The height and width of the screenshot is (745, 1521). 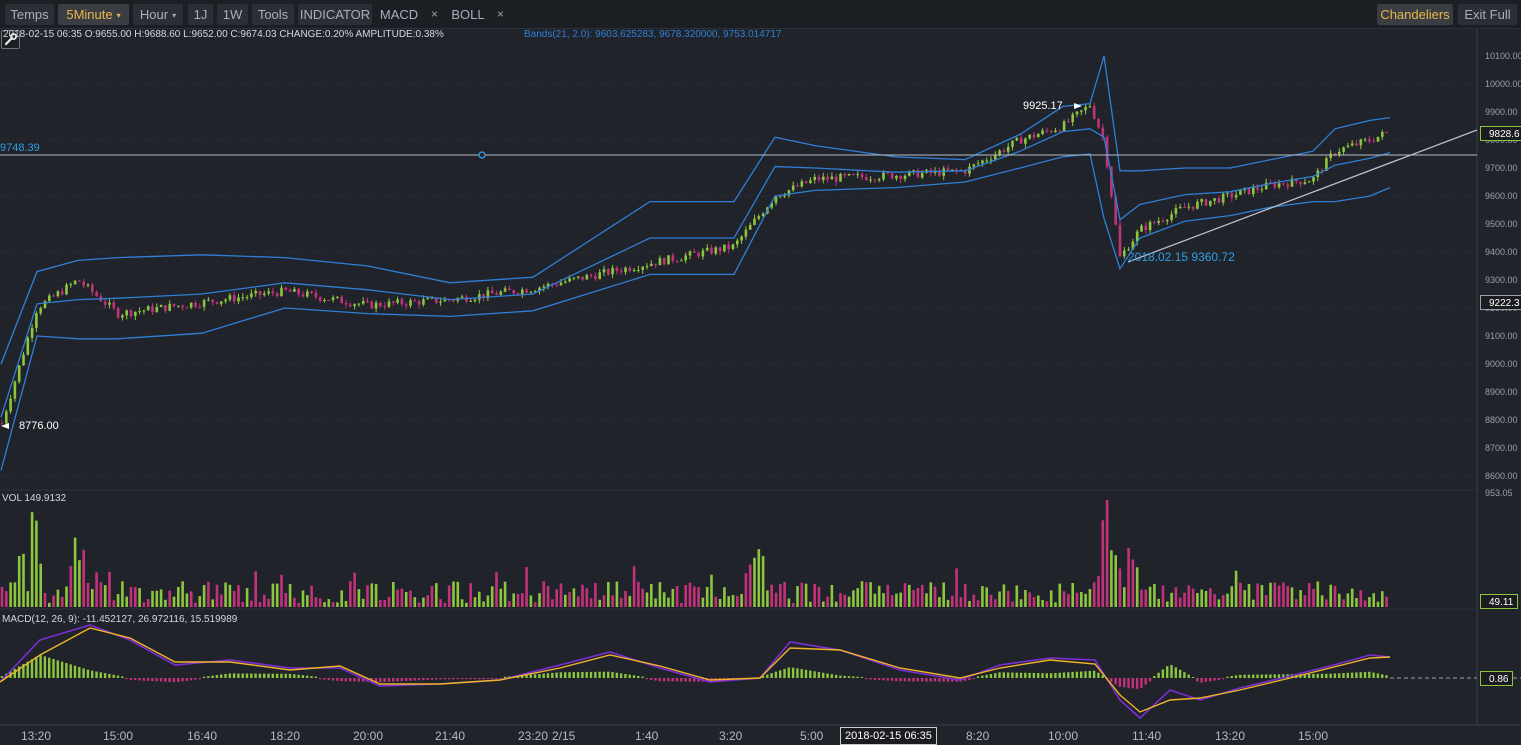 I want to click on tools-button: Tools, so click(x=273, y=14).